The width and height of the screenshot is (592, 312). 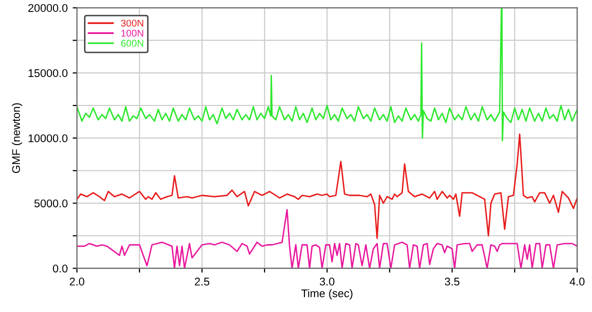 What do you see at coordinates (327, 282) in the screenshot?
I see `x-tick-label: 3.0` at bounding box center [327, 282].